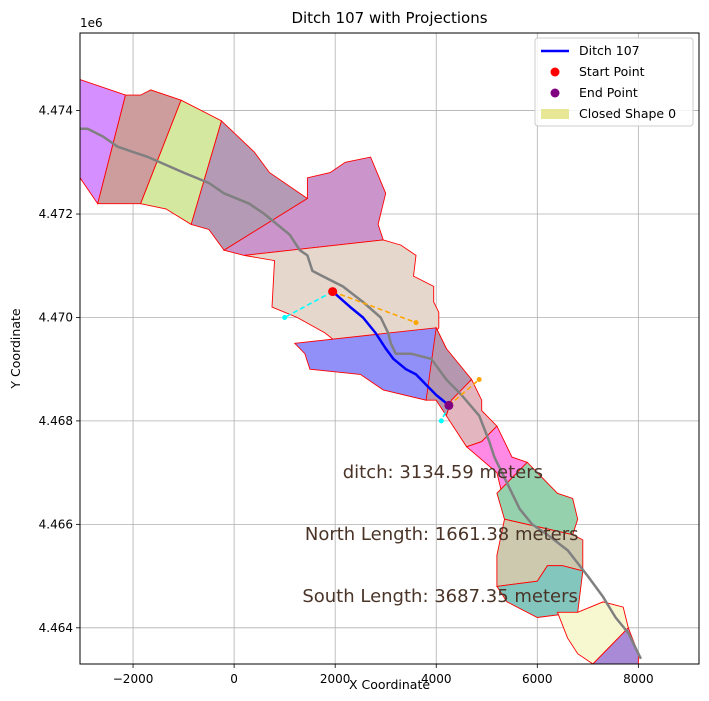  Describe the element at coordinates (608, 92) in the screenshot. I see `legend-entry-label: End Point` at that location.